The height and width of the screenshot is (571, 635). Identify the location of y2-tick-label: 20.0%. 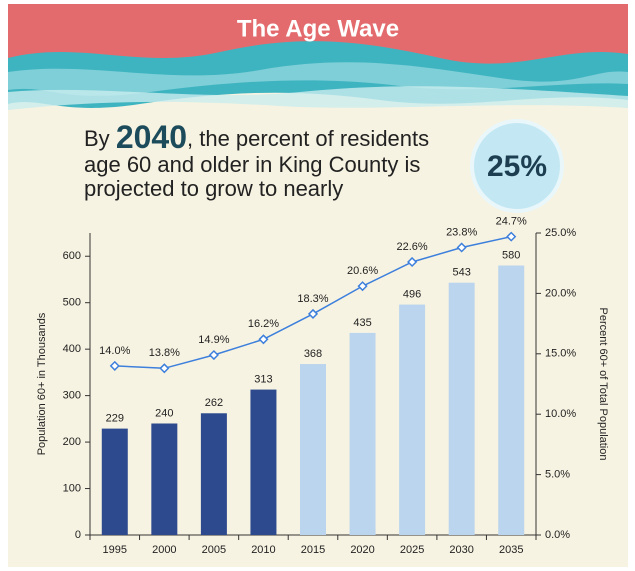
(560, 293).